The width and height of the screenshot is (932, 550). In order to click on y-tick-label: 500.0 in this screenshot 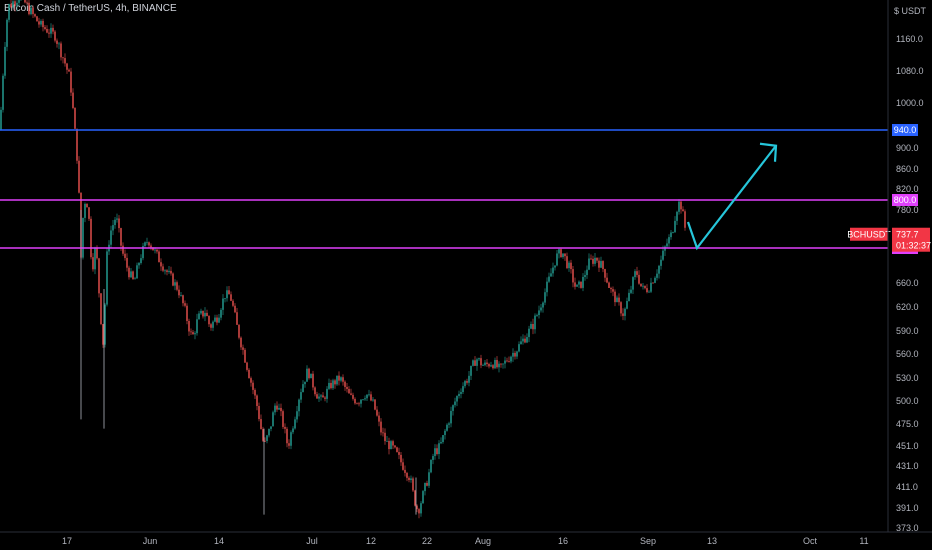, I will do `click(907, 401)`.